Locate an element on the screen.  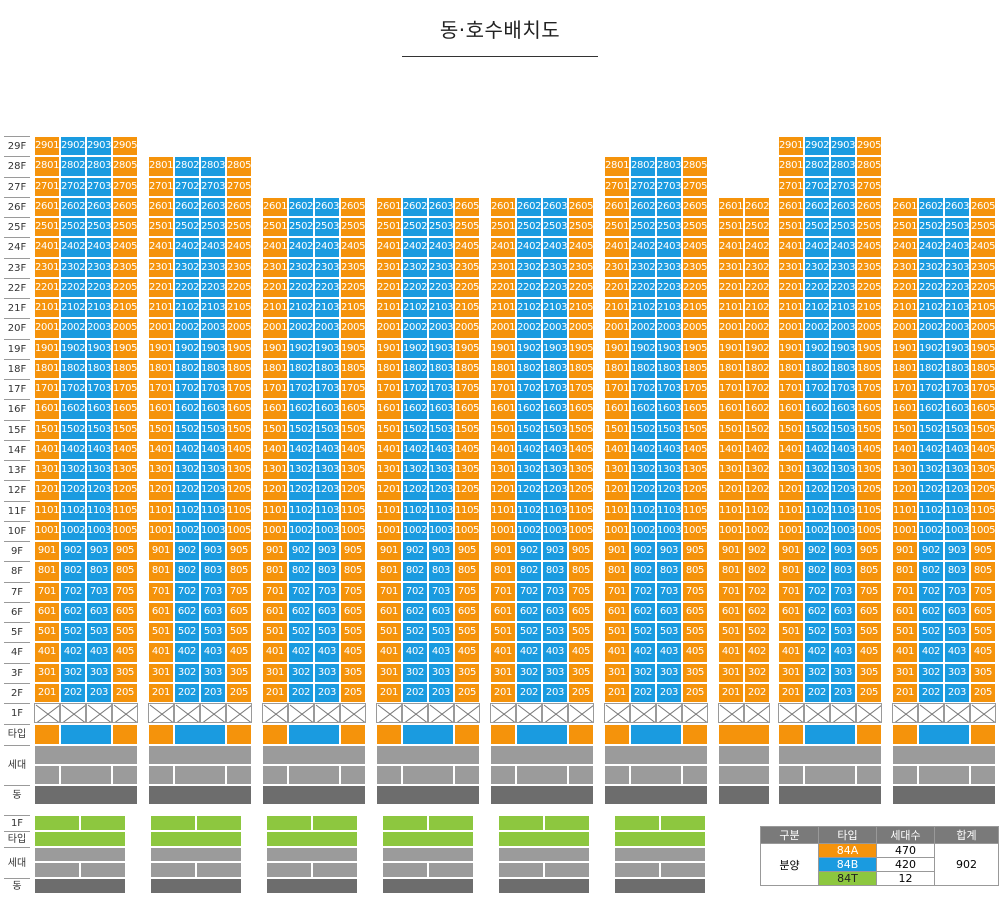
unit-cell: 1602 is located at coordinates (187, 409).